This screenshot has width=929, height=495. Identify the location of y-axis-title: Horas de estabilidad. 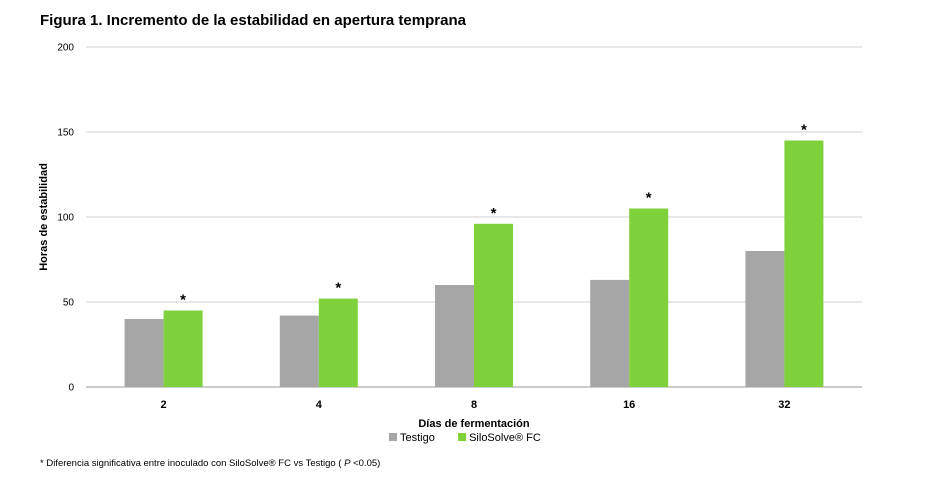
(44, 217).